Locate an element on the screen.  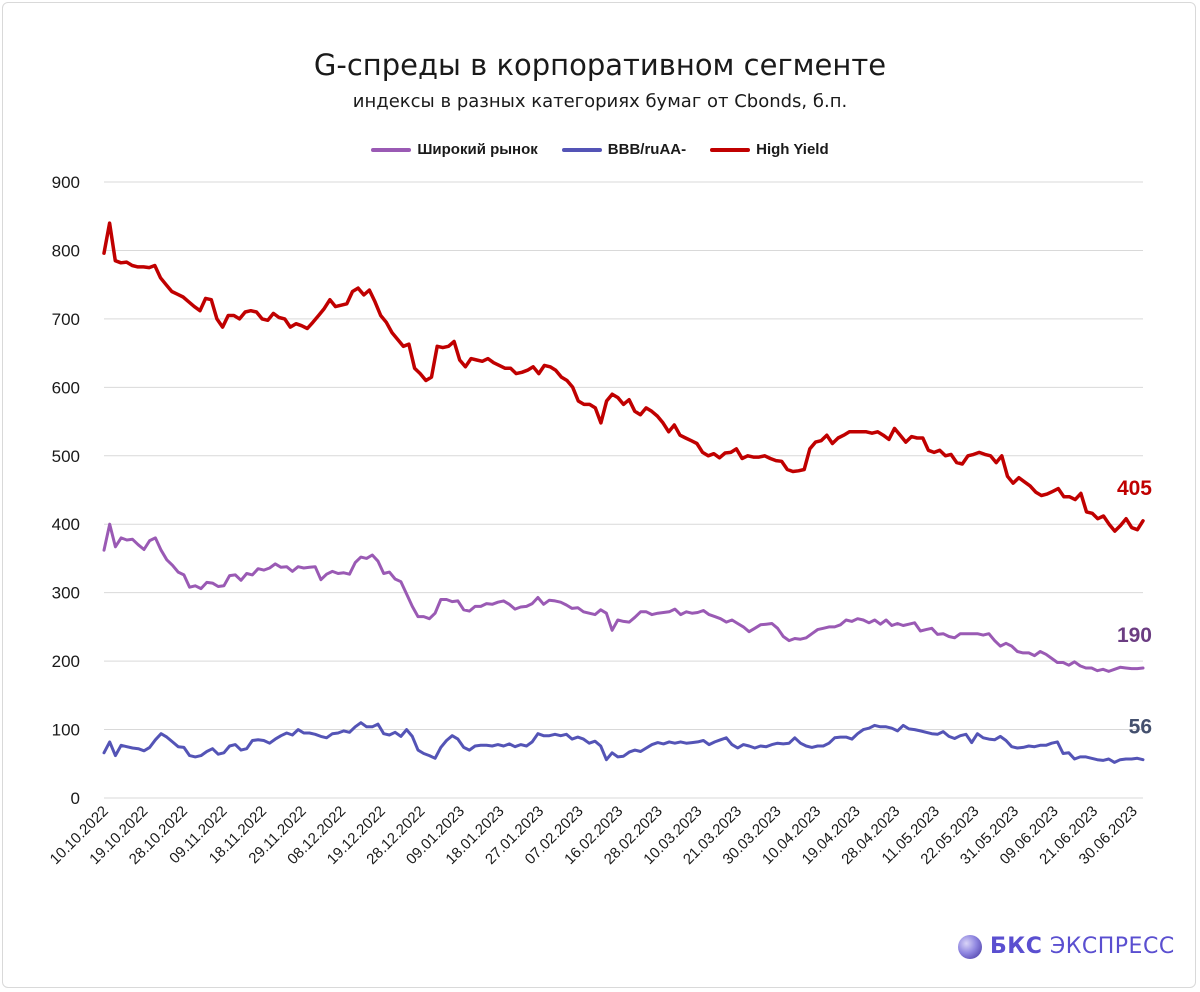
legend-swatch-bbb is located at coordinates (581, 149).